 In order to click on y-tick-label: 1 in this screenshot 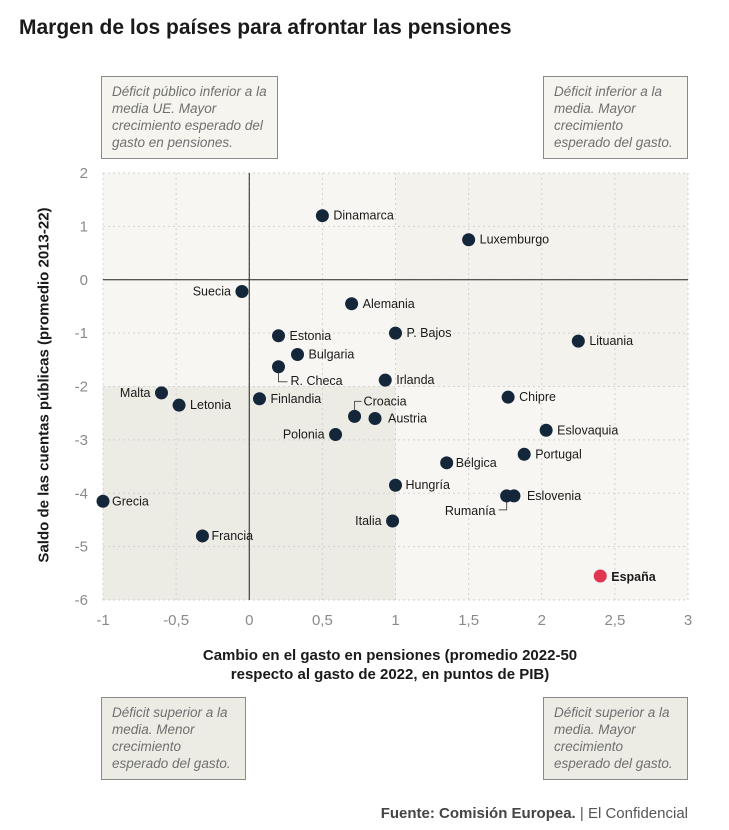, I will do `click(84, 226)`.